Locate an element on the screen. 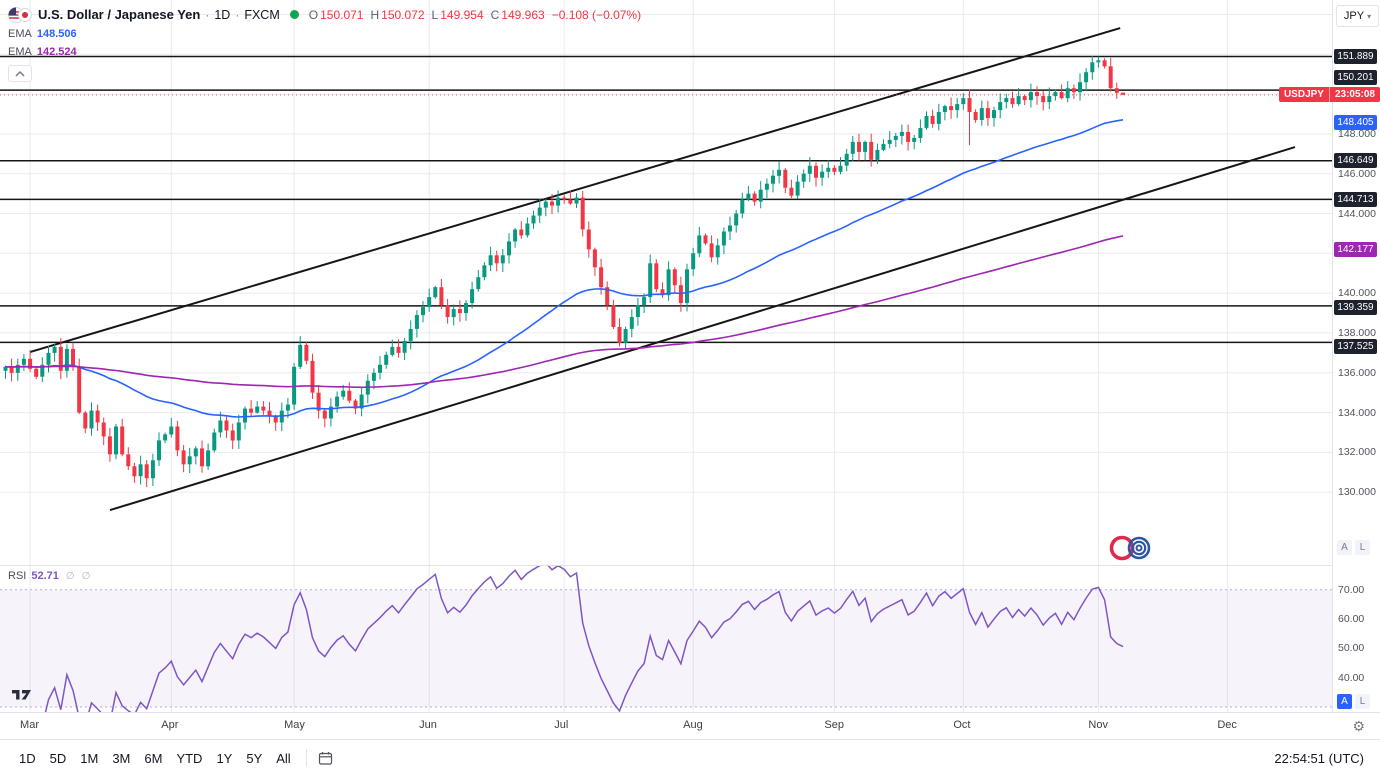  toolbar-divider is located at coordinates (306, 758).